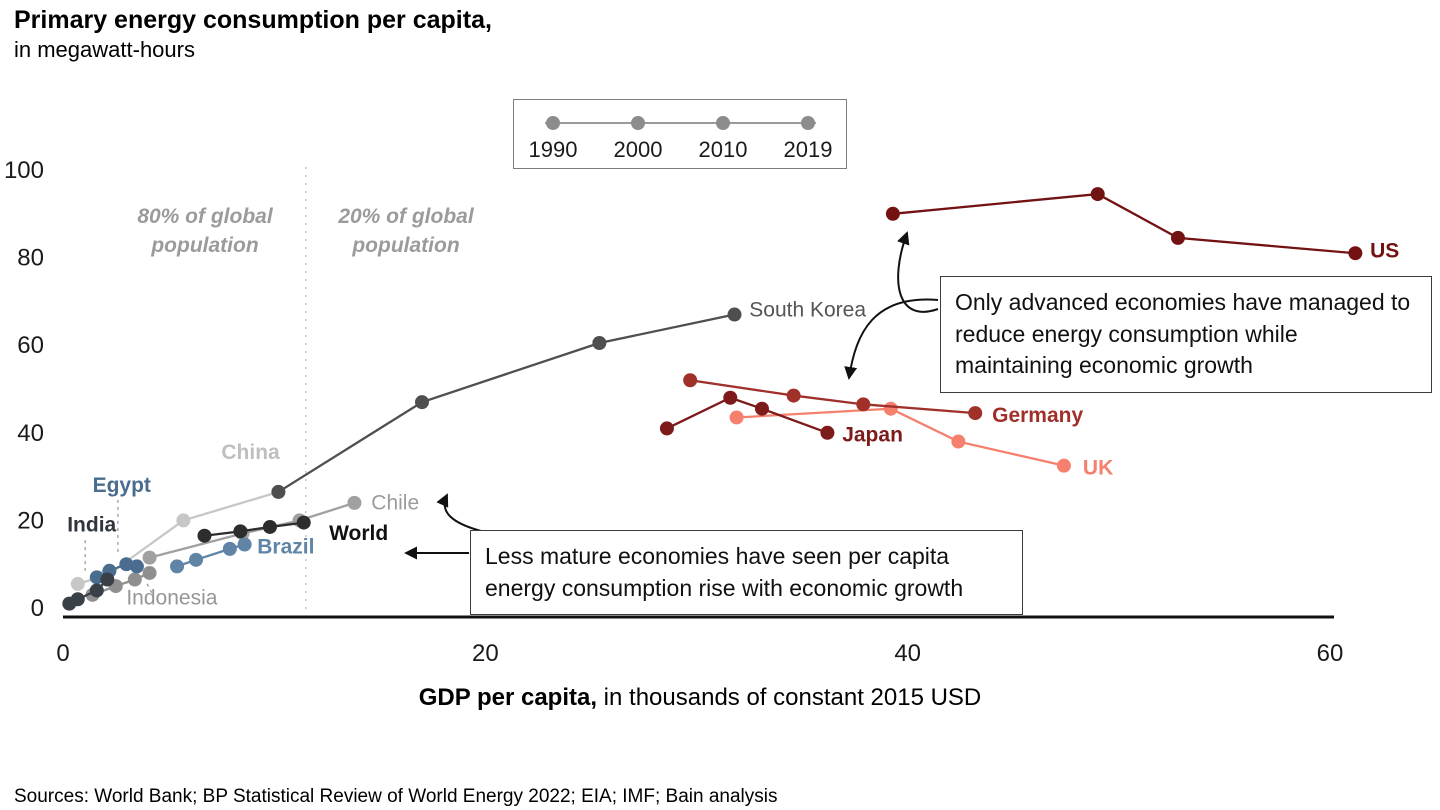 This screenshot has height=810, width=1440. Describe the element at coordinates (1124, 223) in the screenshot. I see `series-line-us` at that location.